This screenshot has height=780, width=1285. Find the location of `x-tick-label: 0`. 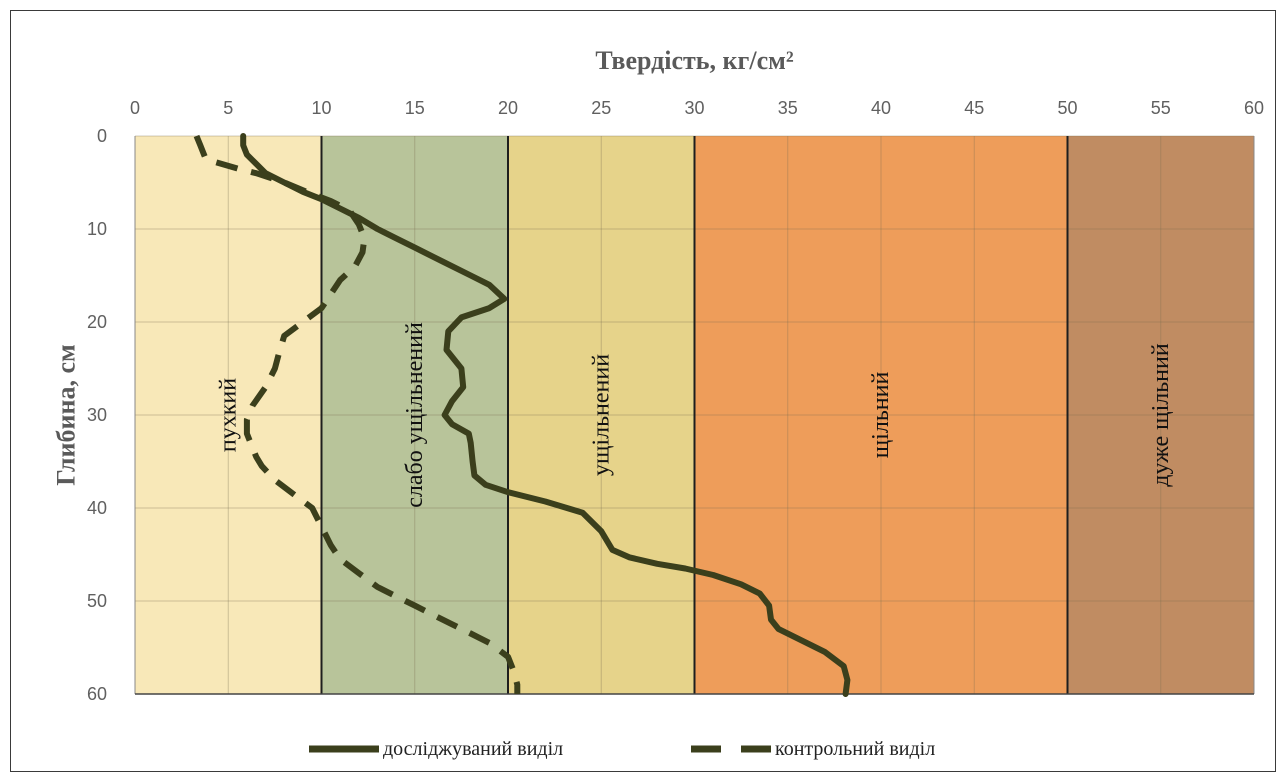

x-tick-label: 0 is located at coordinates (135, 108).